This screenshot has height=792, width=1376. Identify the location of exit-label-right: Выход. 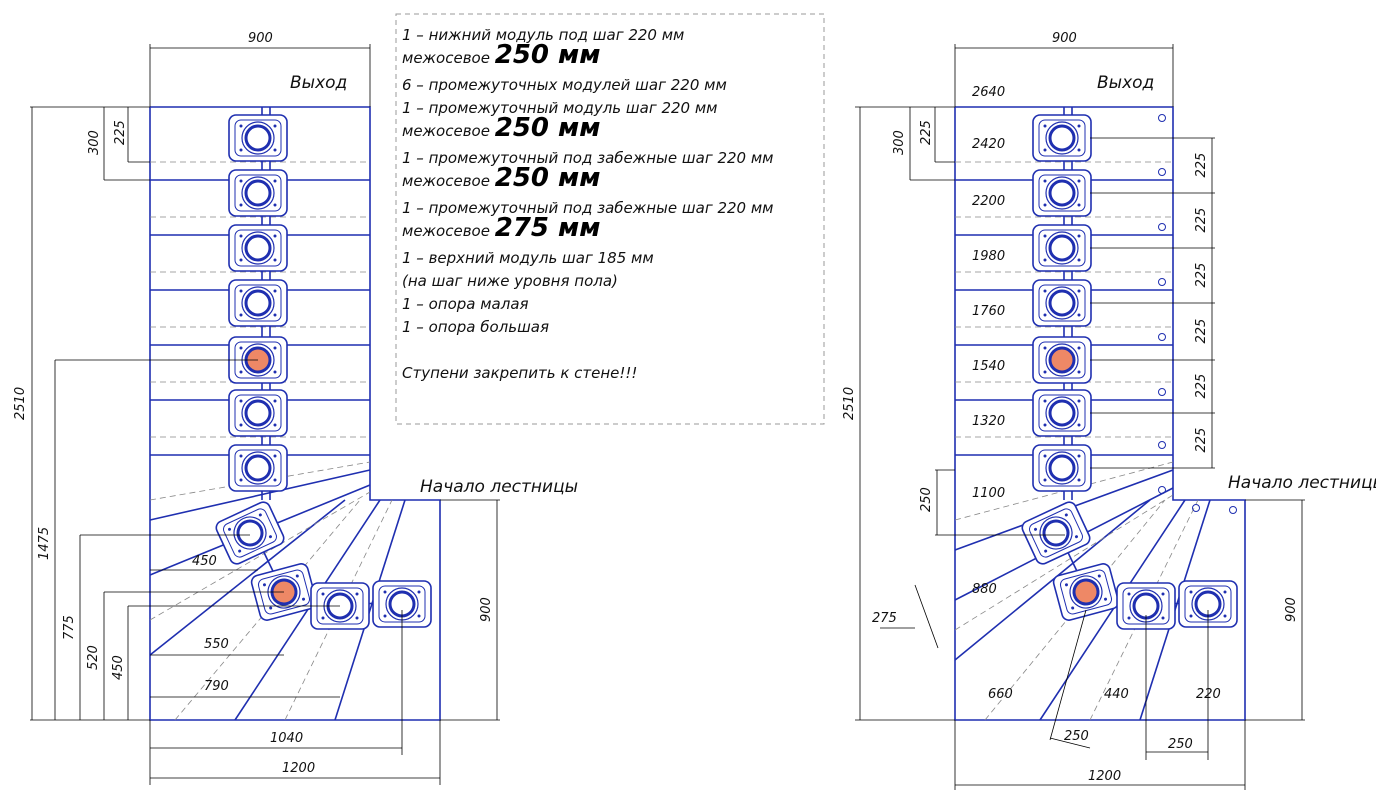
(1125, 83).